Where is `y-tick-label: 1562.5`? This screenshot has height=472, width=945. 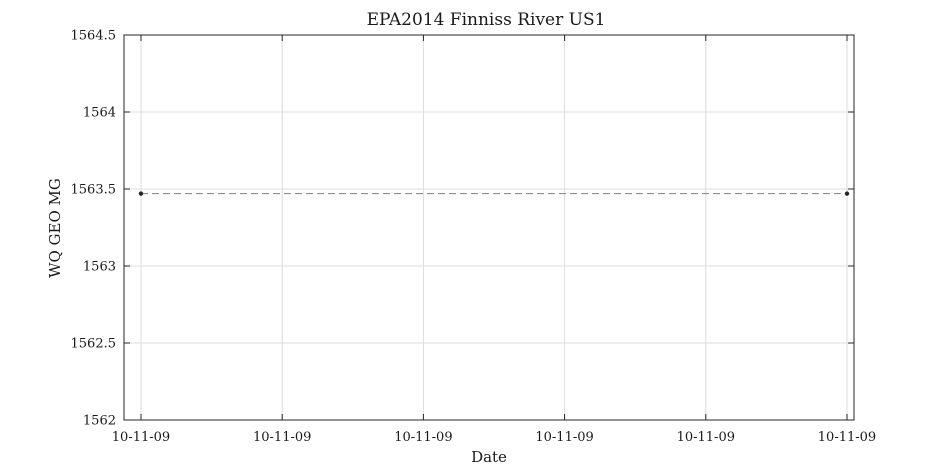 y-tick-label: 1562.5 is located at coordinates (94, 344).